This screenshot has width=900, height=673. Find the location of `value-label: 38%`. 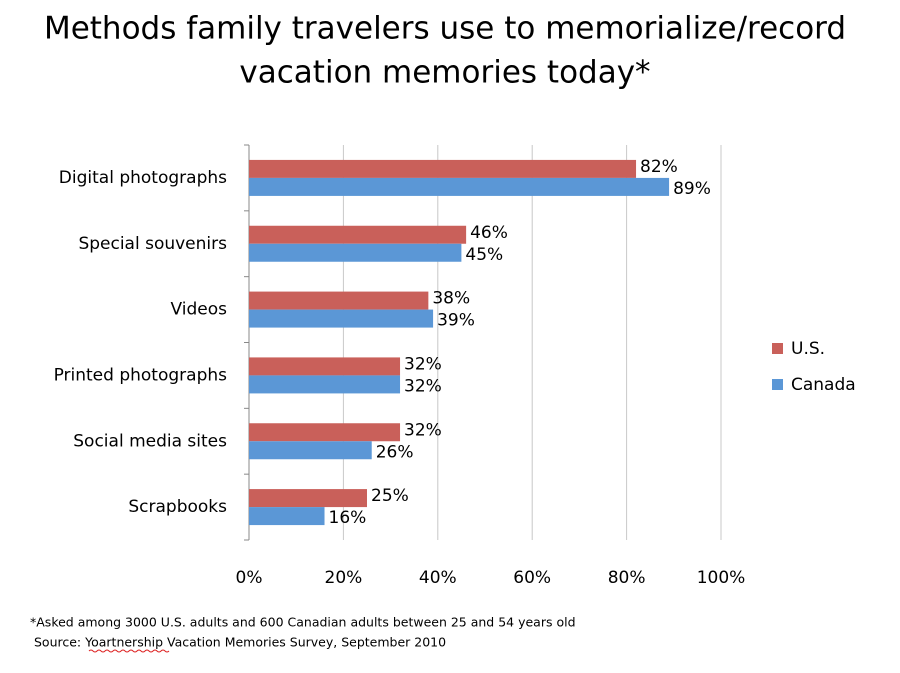

value-label: 38% is located at coordinates (451, 299).